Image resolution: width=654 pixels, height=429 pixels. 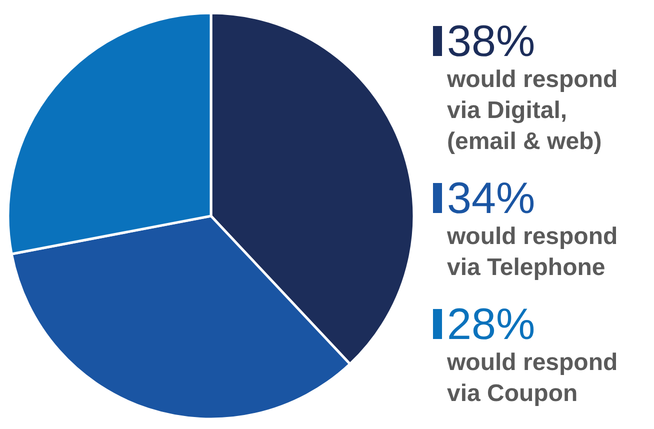 I want to click on data-label: 28%, so click(x=491, y=324).